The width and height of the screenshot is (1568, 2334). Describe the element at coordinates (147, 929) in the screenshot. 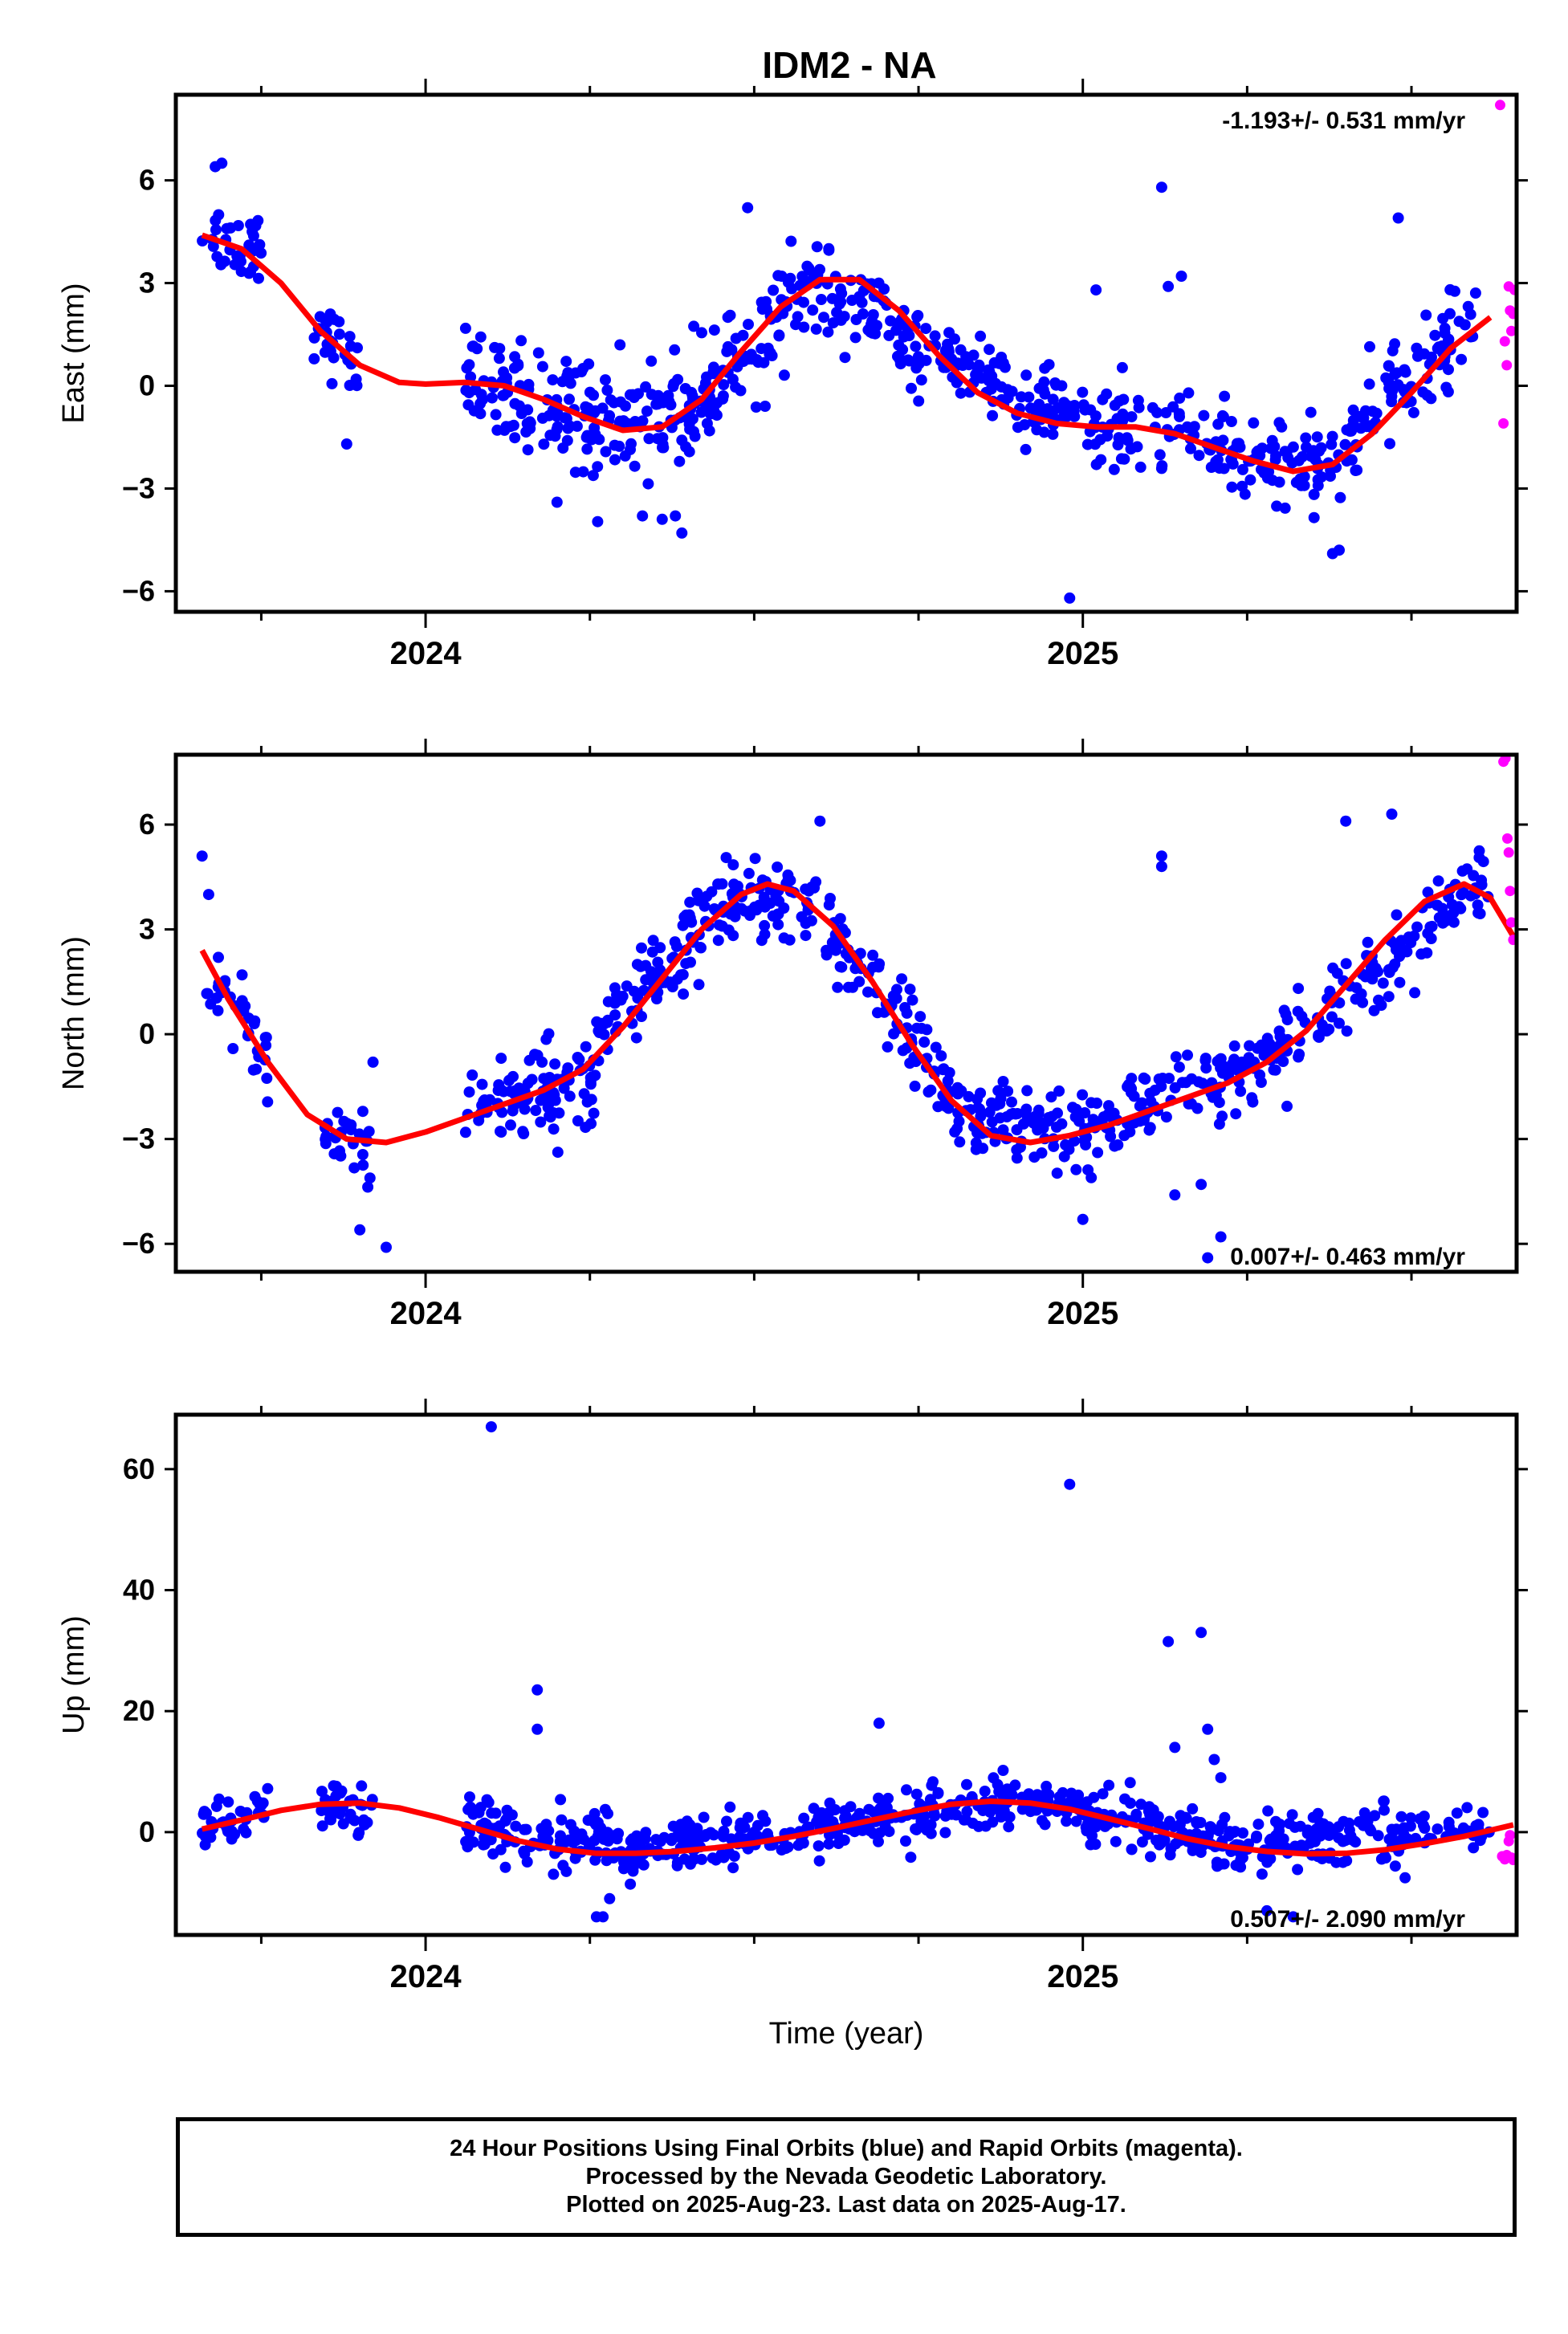

I see `y-tick-label: 3` at that location.